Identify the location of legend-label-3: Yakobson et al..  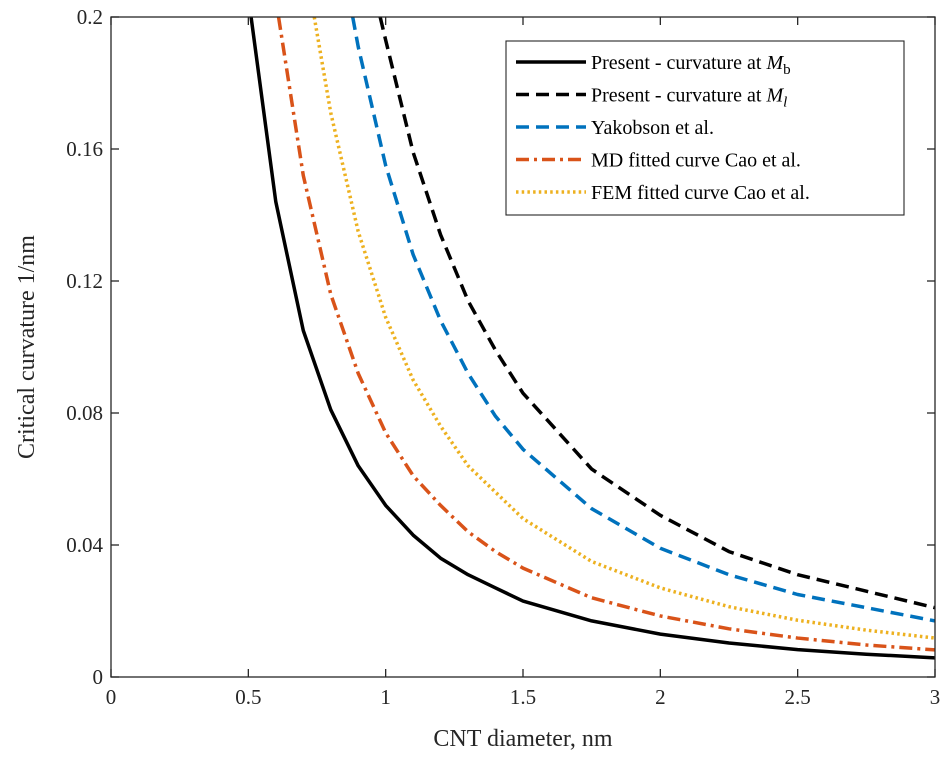
(652, 128).